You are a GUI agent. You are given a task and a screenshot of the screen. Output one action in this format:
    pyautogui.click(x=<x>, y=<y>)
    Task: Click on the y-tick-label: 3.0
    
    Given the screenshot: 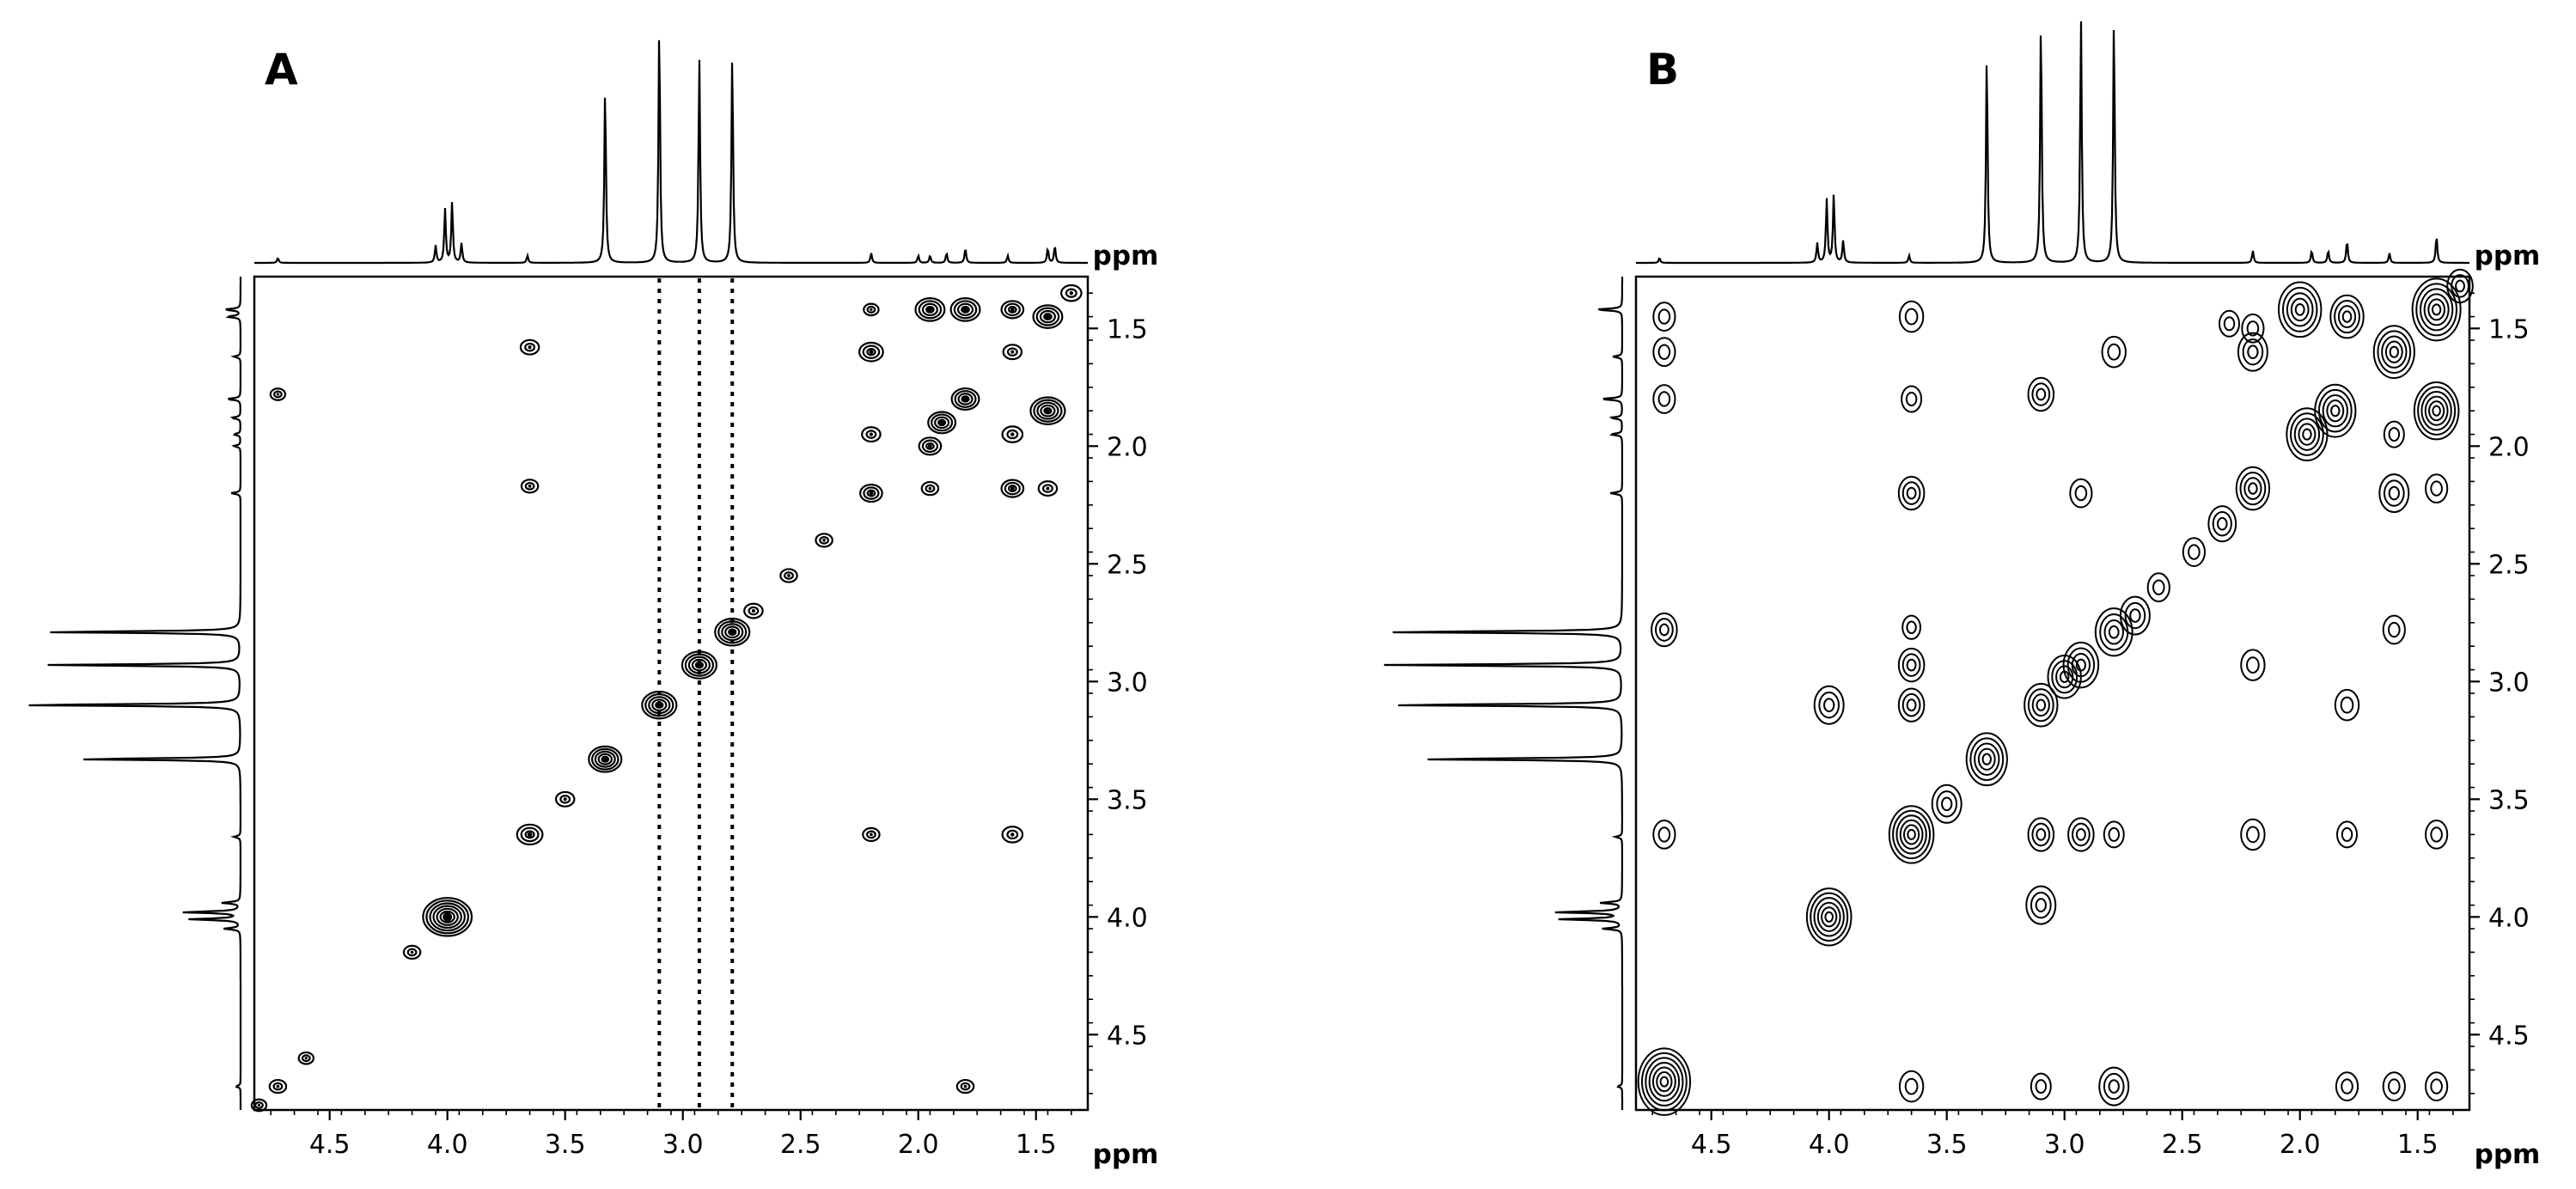 What is the action you would take?
    pyautogui.click(x=2509, y=683)
    